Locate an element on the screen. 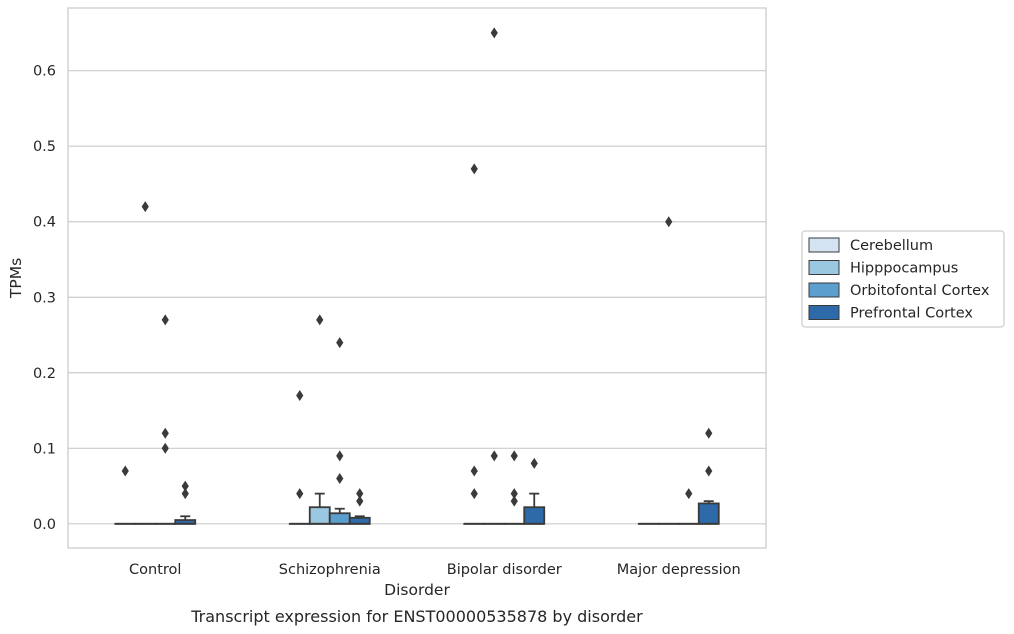 The width and height of the screenshot is (1014, 634). x-axis-title: Disorder is located at coordinates (417, 590).